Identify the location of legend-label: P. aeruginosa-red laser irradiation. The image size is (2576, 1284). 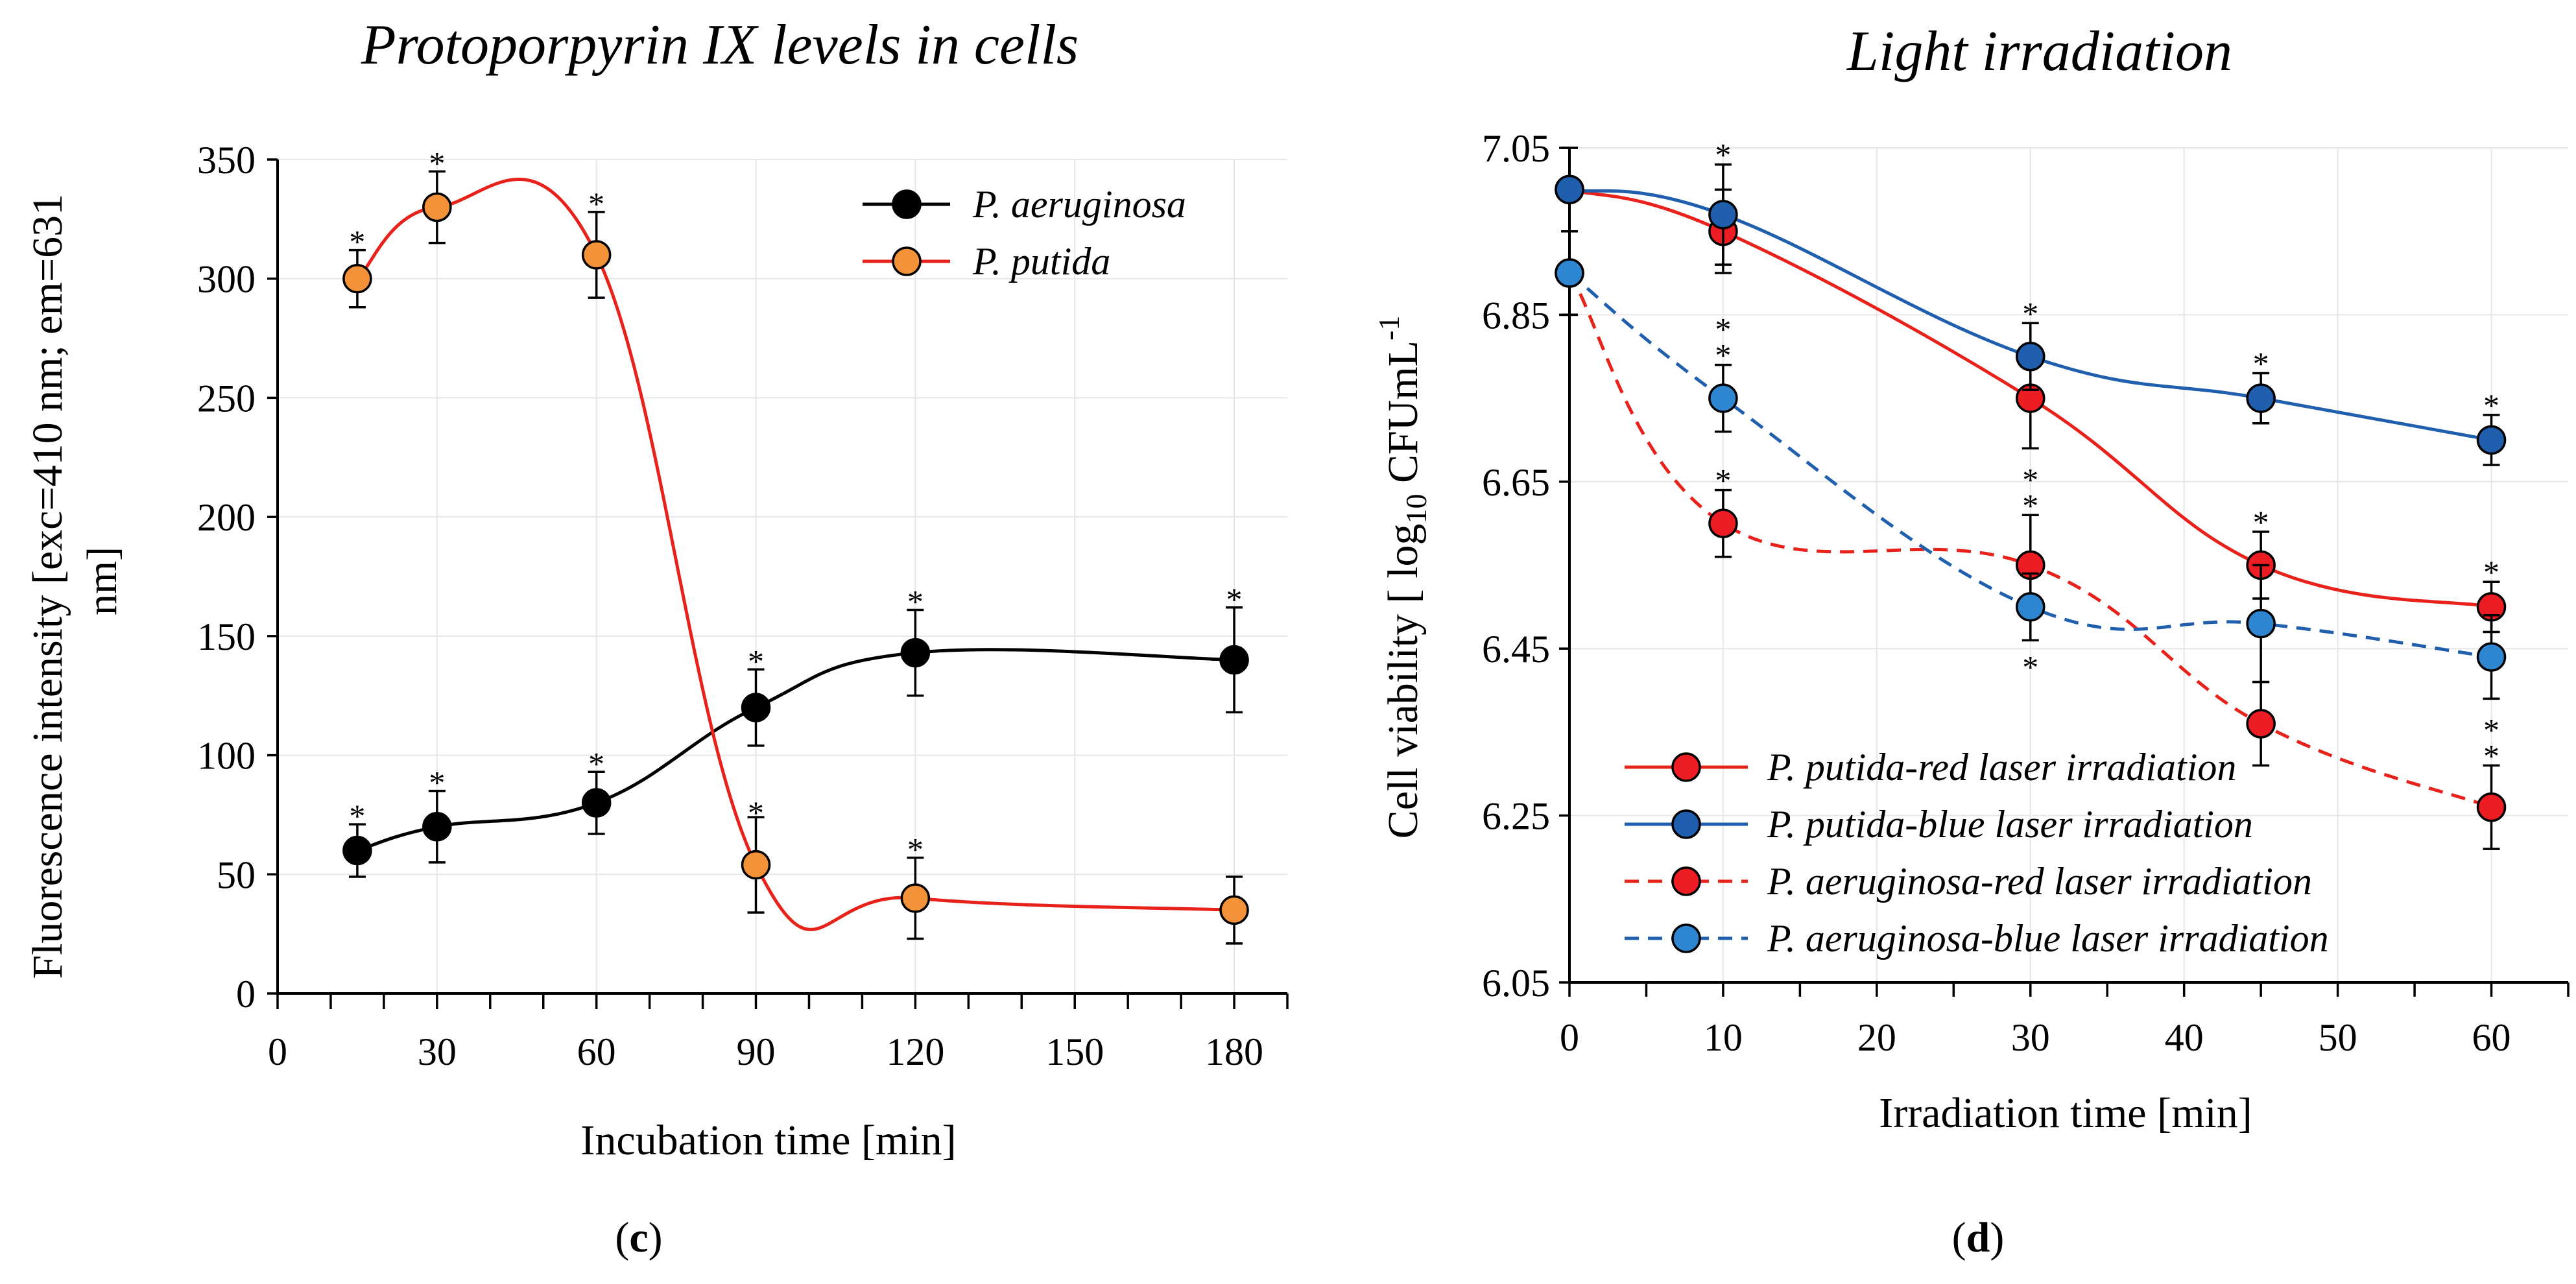
(2039, 881).